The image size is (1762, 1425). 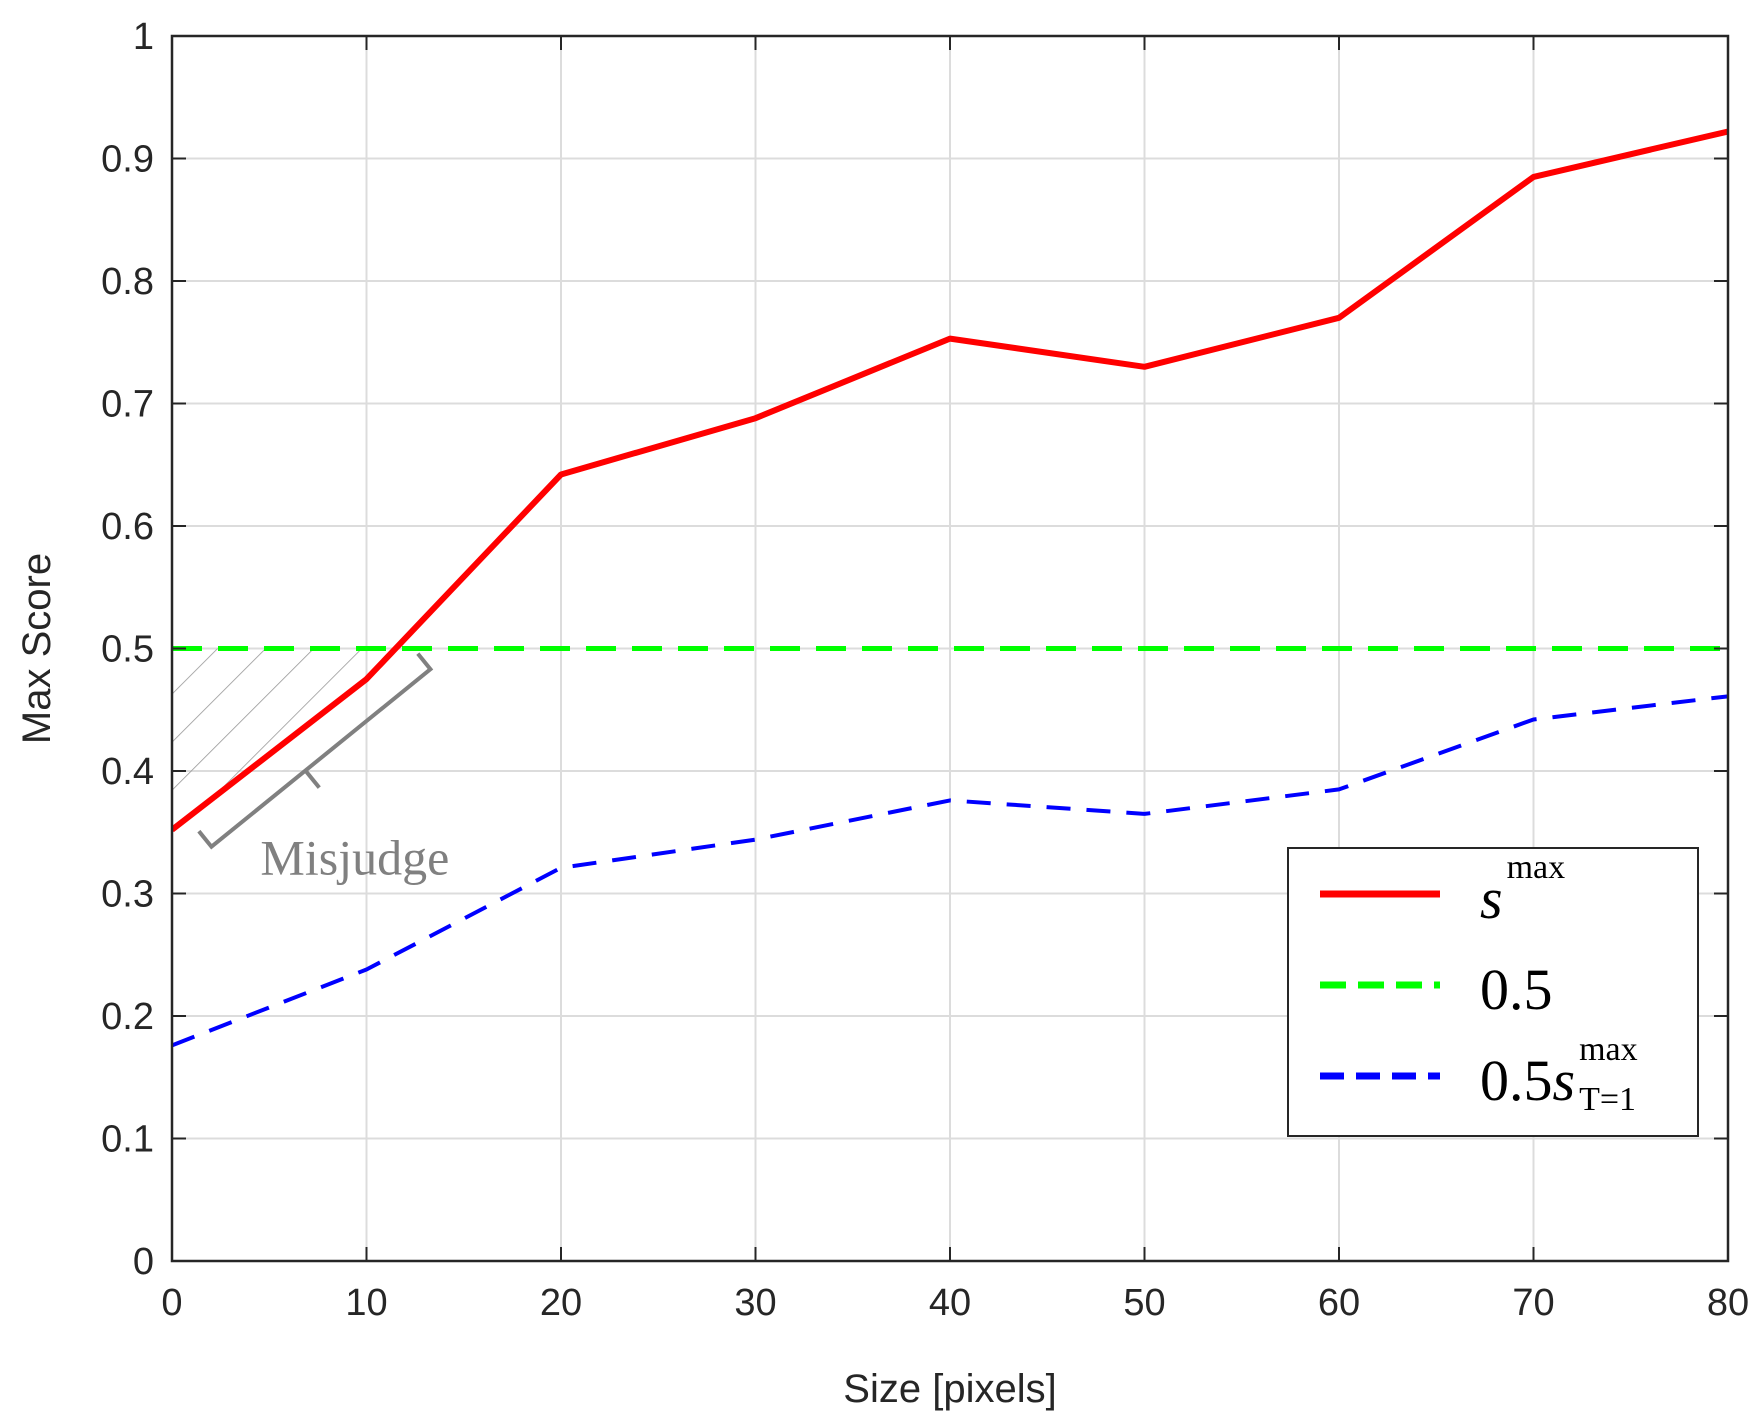 I want to click on y-tick-label: 0.9, so click(x=127, y=160).